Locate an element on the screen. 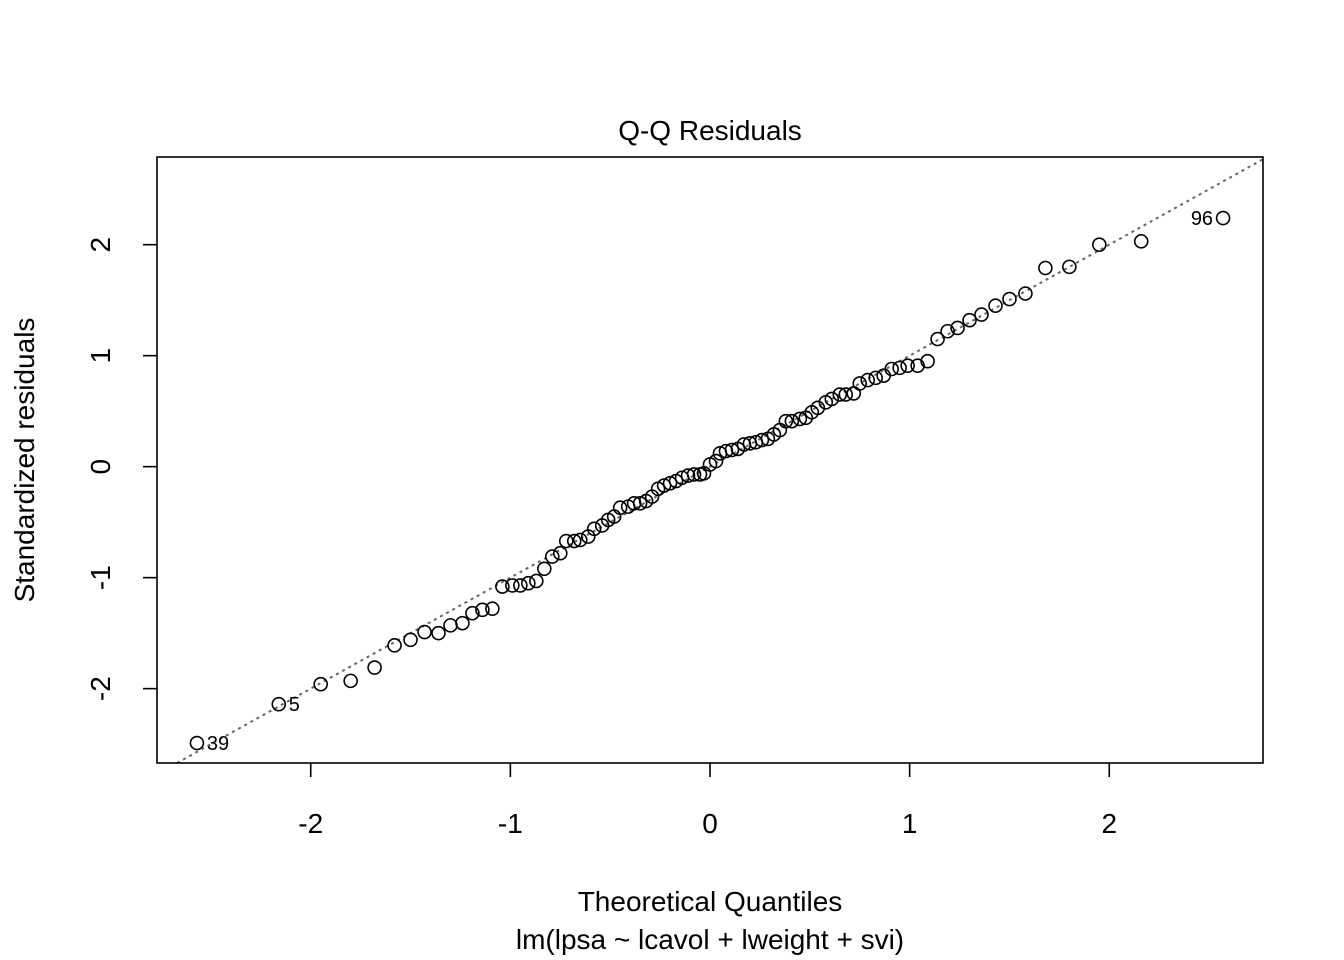  x-tick-label: 0 is located at coordinates (710, 823).